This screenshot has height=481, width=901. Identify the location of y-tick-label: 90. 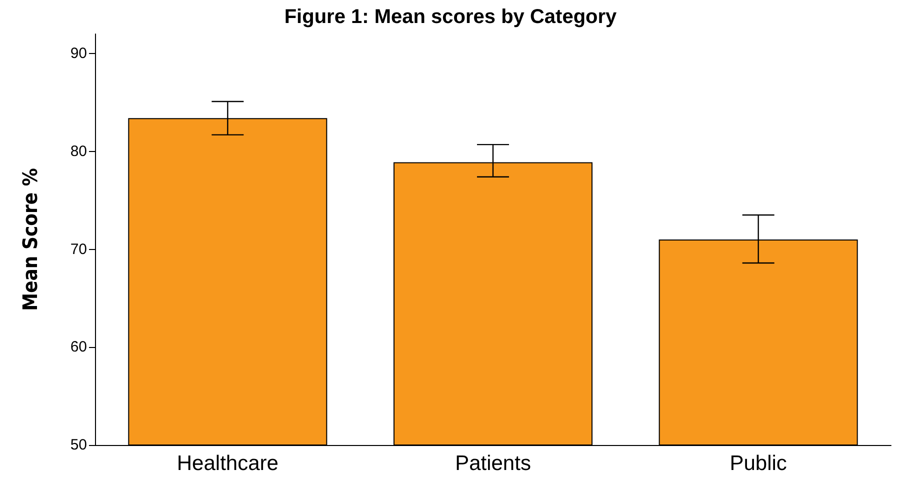
(78, 53).